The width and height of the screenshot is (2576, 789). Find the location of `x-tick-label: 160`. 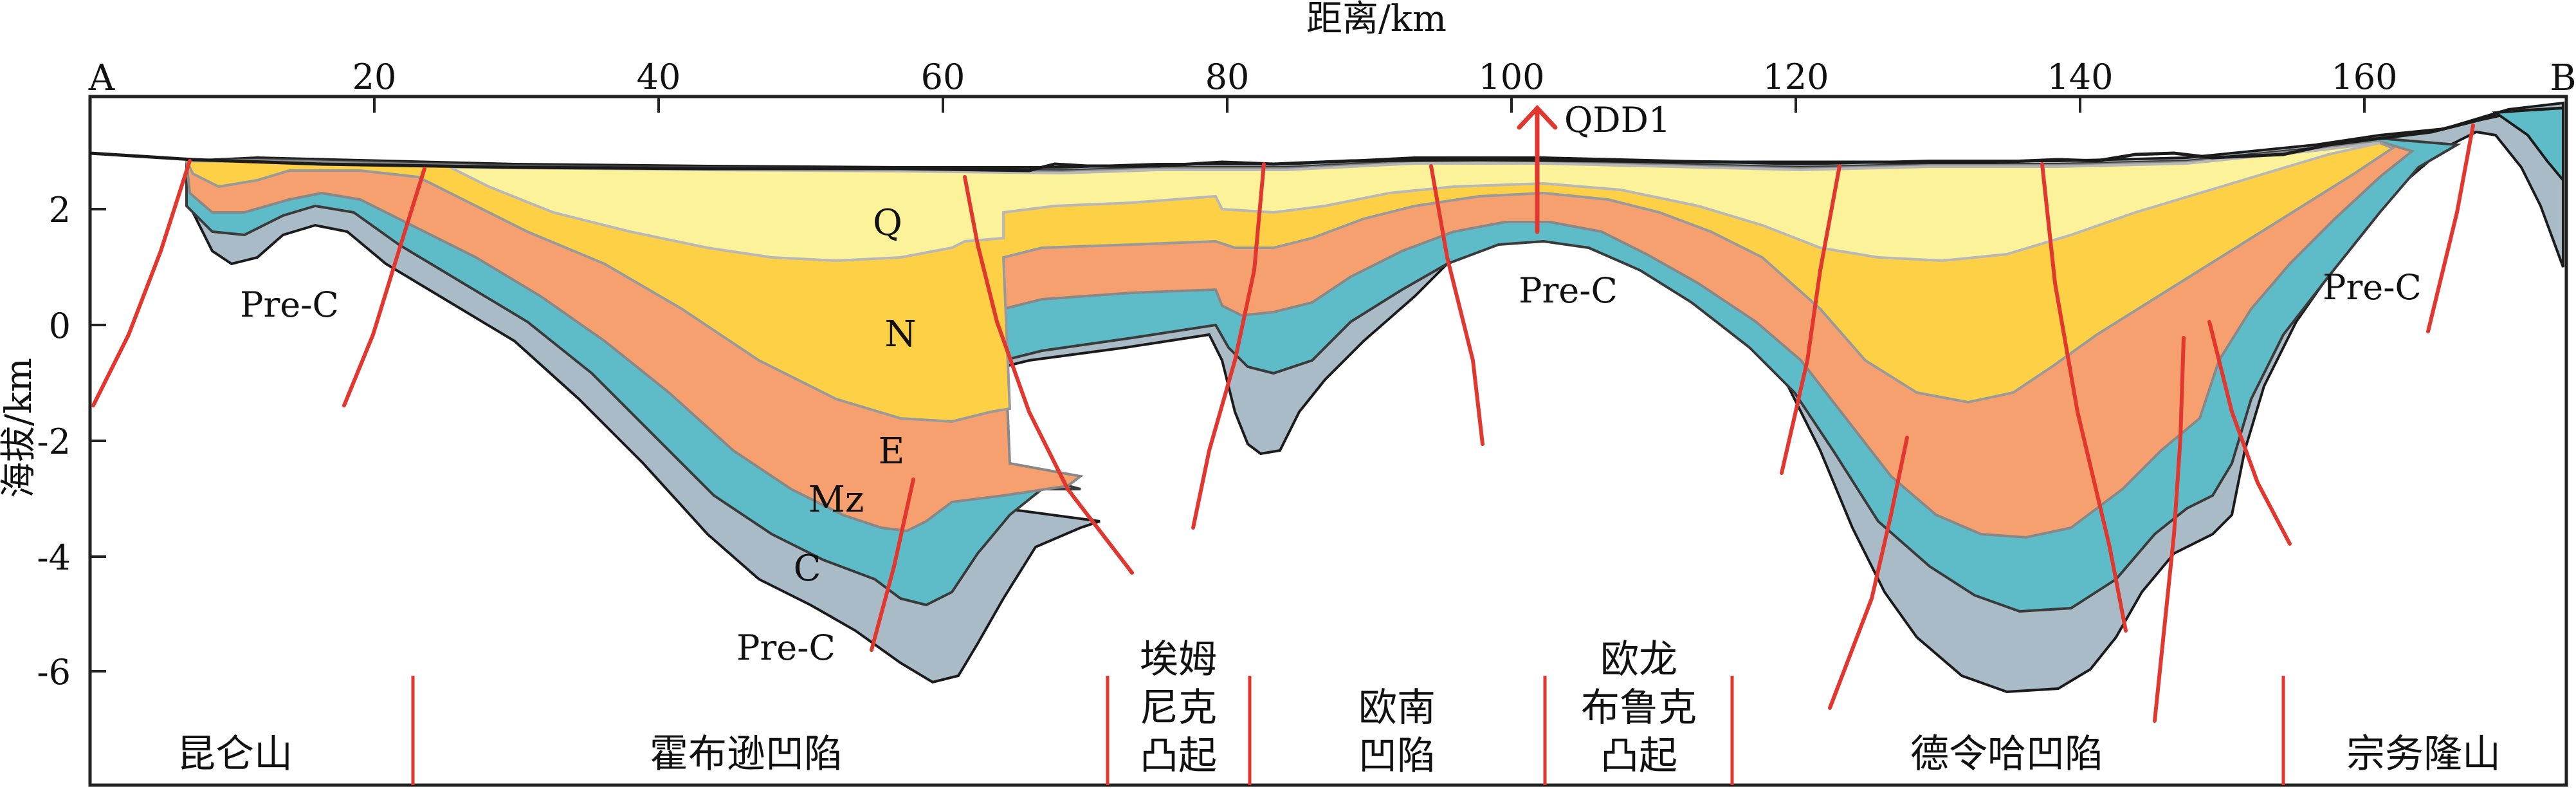

x-tick-label: 160 is located at coordinates (2364, 77).